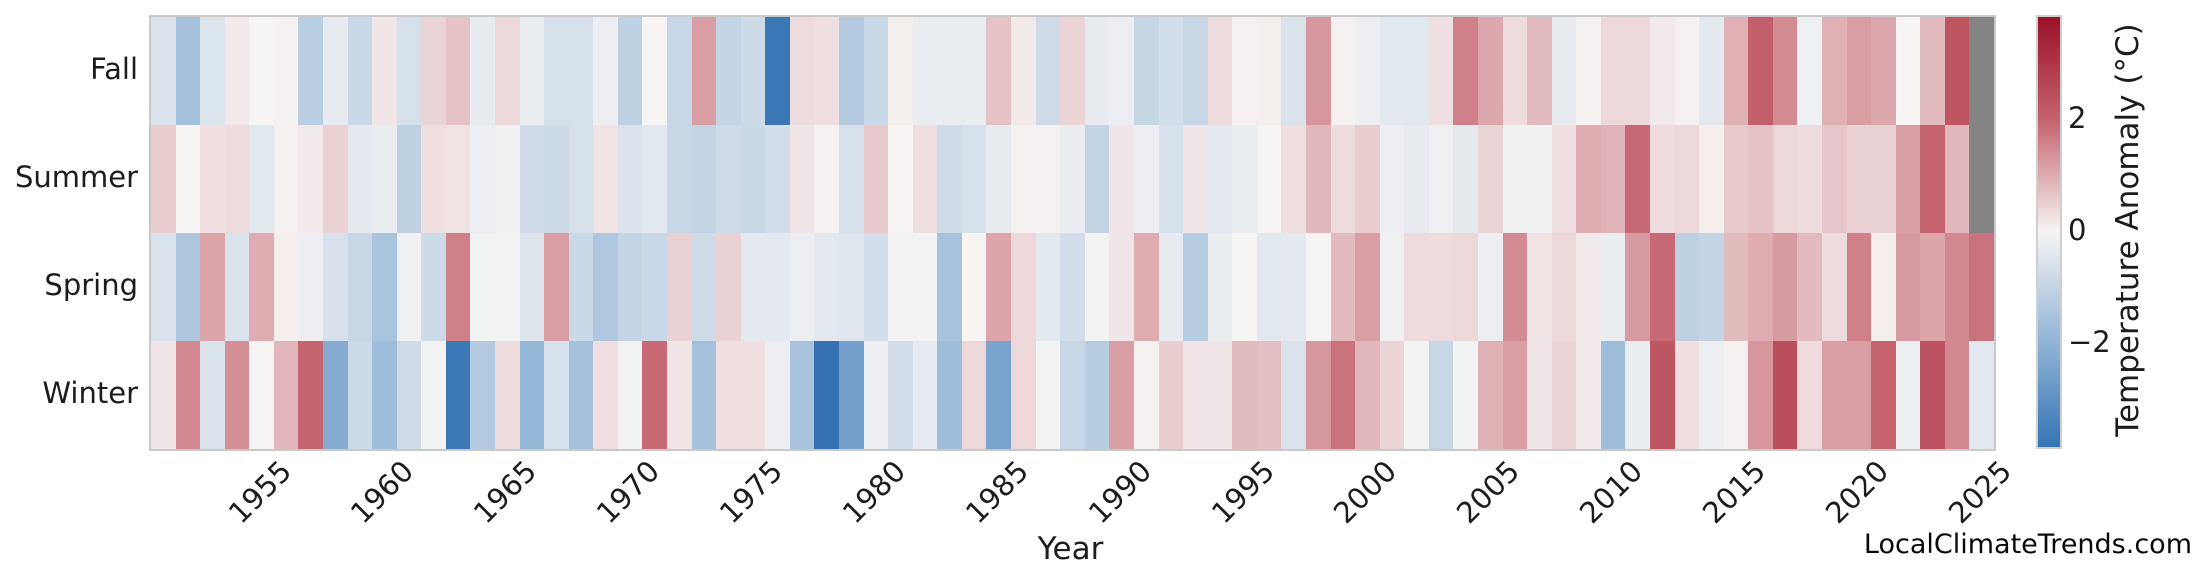  I want to click on watermark-text: LocalClimateTrends.com, so click(2027, 544).